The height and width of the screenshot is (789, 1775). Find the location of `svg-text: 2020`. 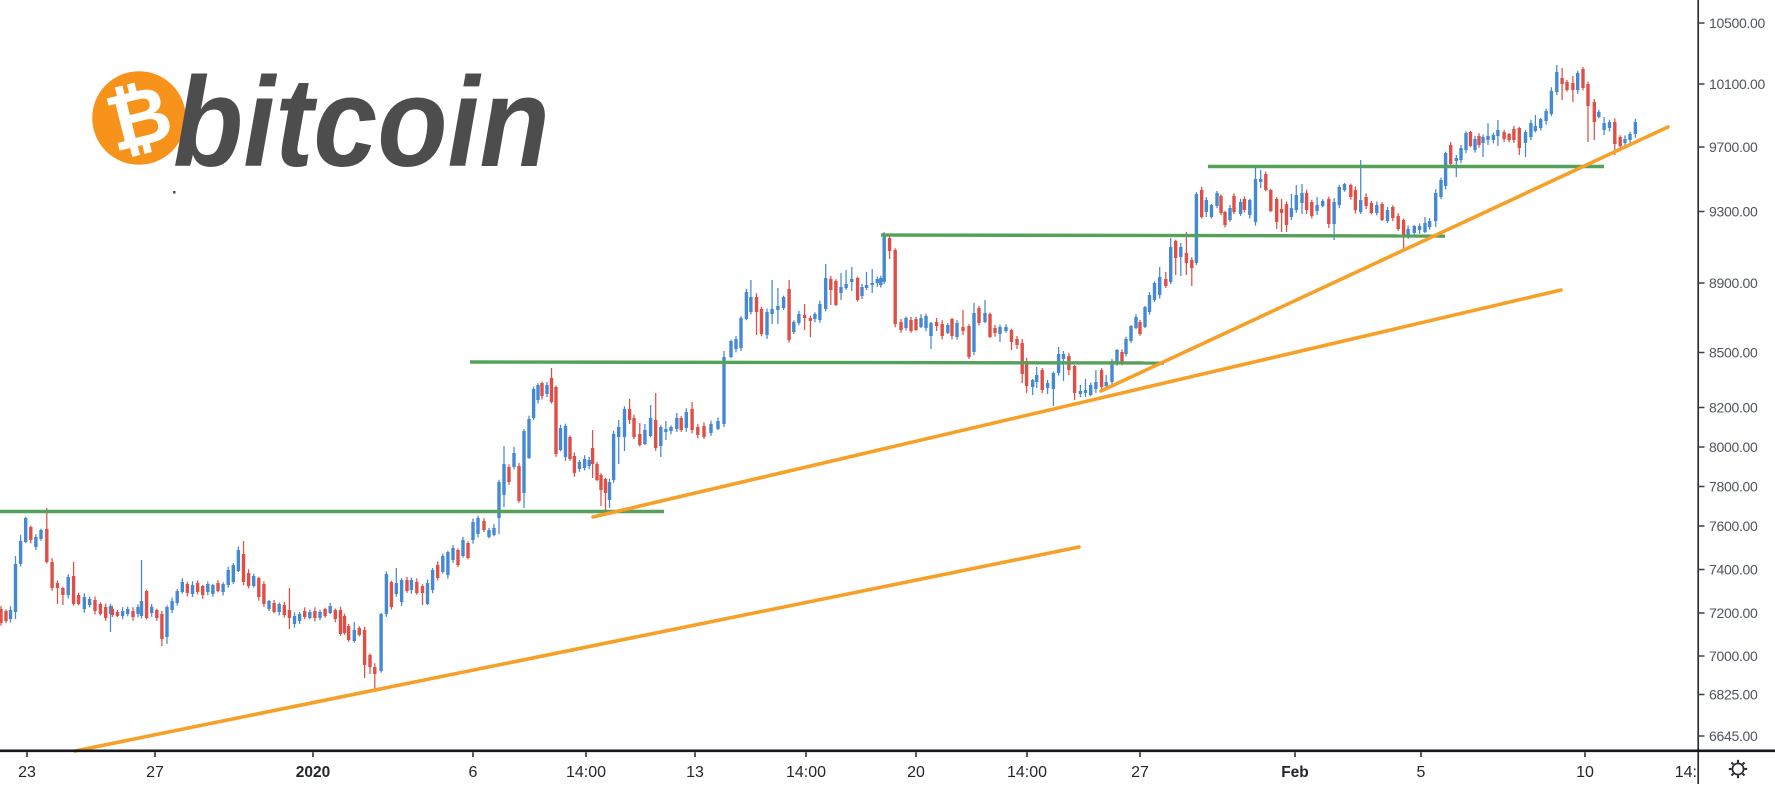

svg-text: 2020 is located at coordinates (313, 772).